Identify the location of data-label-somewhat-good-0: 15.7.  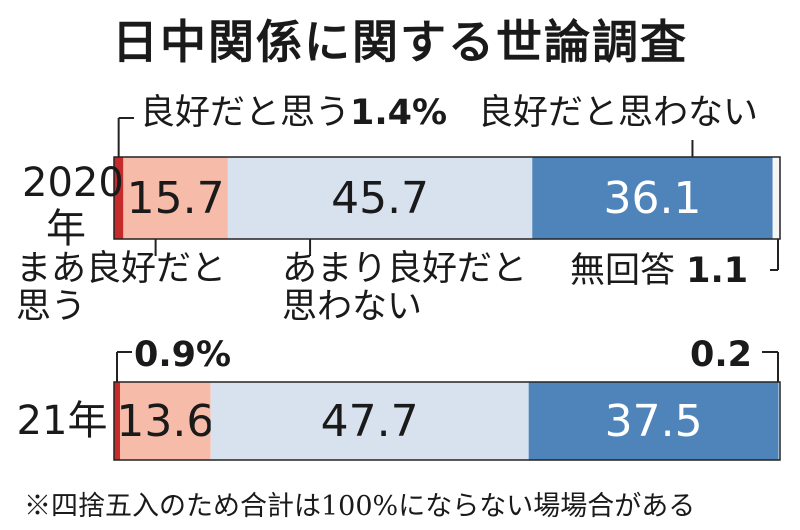
(176, 198).